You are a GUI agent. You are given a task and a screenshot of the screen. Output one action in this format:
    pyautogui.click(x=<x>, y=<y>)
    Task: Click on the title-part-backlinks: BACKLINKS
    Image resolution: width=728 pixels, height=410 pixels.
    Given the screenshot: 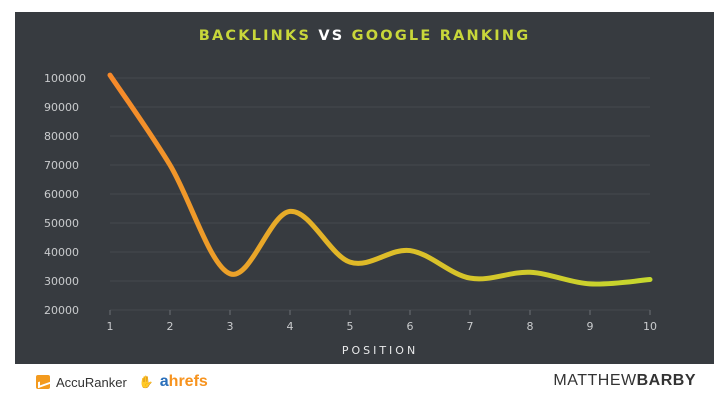 What is the action you would take?
    pyautogui.click(x=255, y=36)
    